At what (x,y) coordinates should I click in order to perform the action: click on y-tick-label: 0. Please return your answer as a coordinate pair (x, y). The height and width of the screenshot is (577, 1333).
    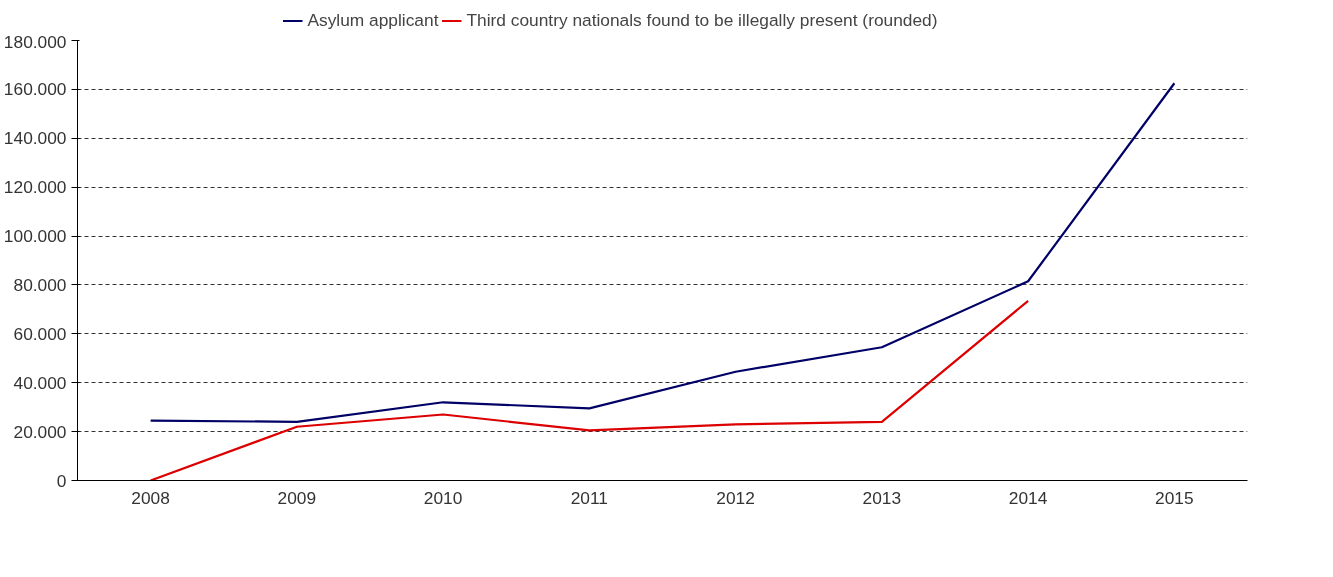
    Looking at the image, I should click on (61, 480).